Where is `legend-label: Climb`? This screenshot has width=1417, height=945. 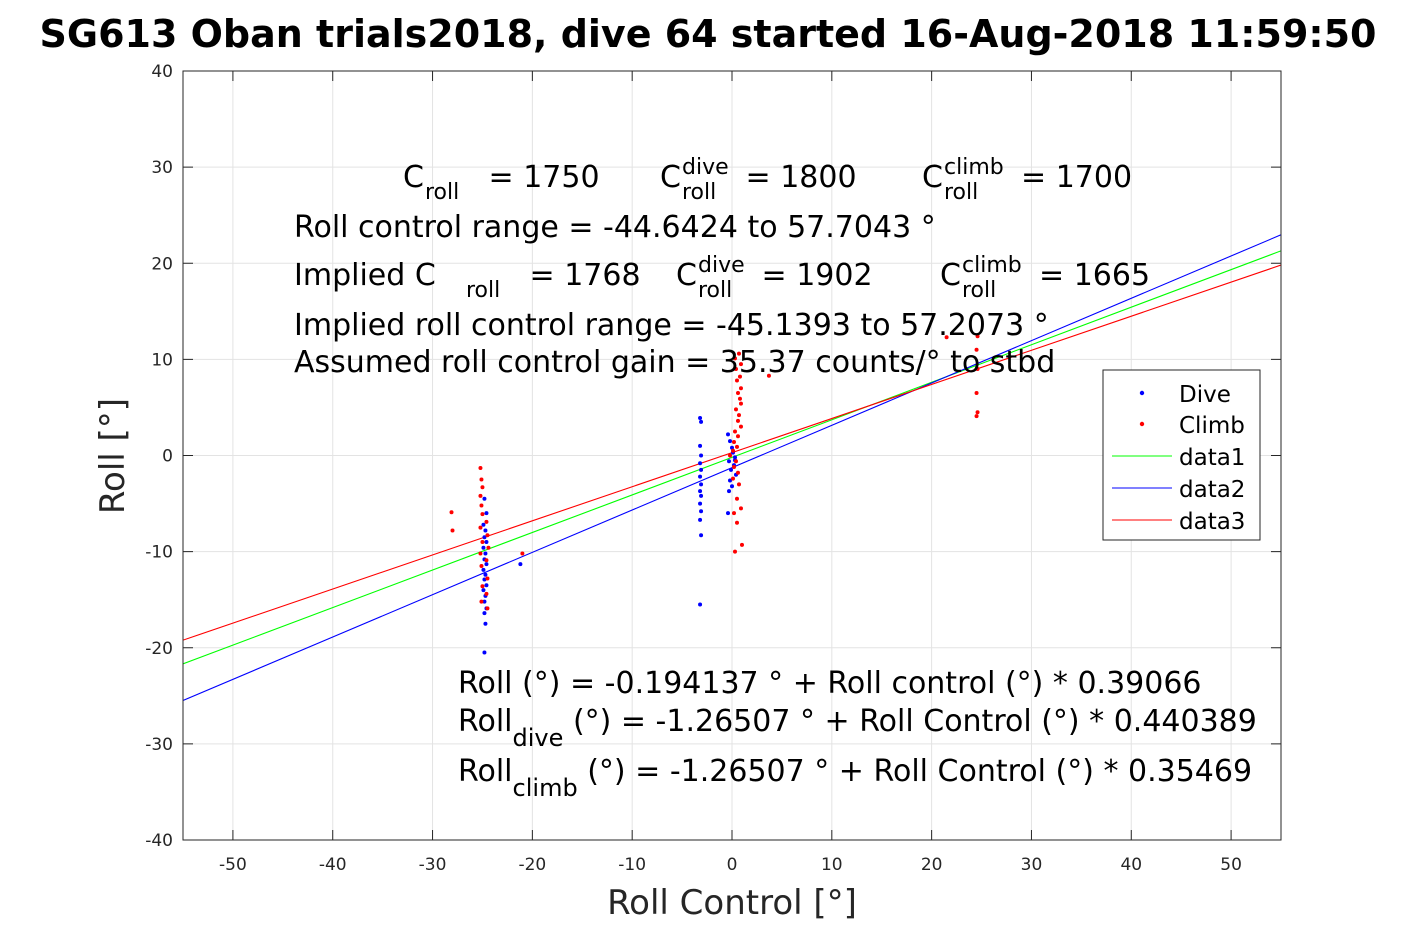
legend-label: Climb is located at coordinates (1212, 426).